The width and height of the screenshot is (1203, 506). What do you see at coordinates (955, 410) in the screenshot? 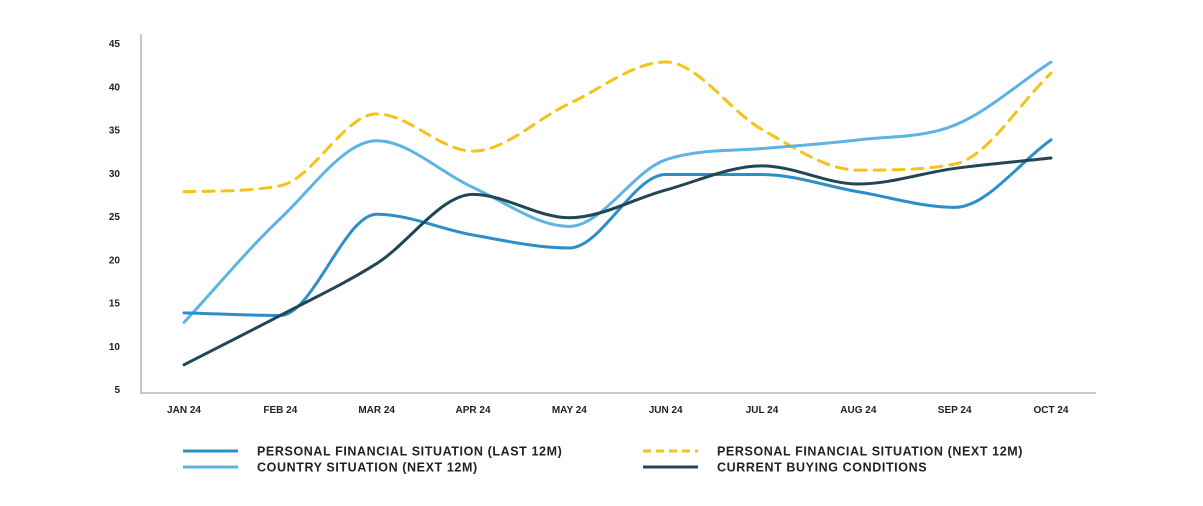
I see `x-tick-label: SEP 24` at bounding box center [955, 410].